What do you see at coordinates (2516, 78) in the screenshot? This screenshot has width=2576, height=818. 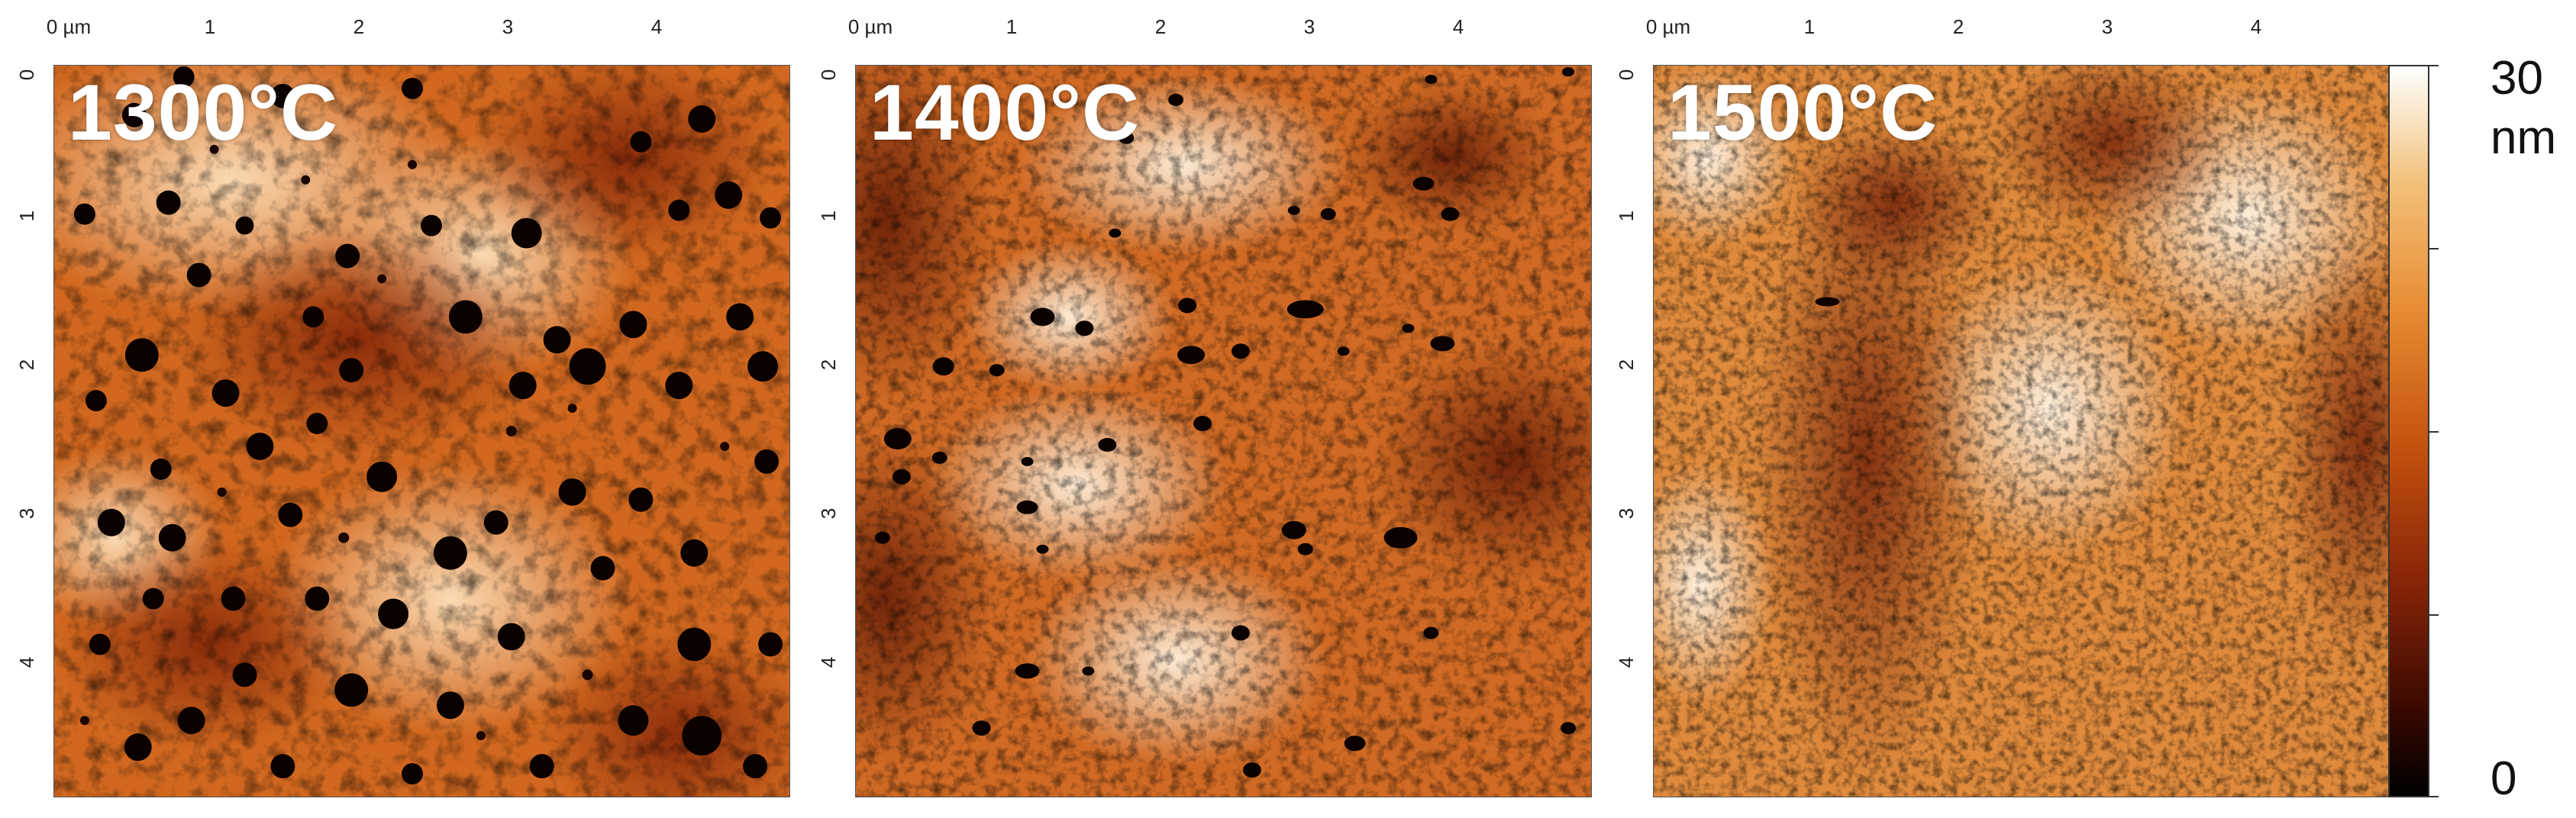 I see `colorbar-max-label: 30` at bounding box center [2516, 78].